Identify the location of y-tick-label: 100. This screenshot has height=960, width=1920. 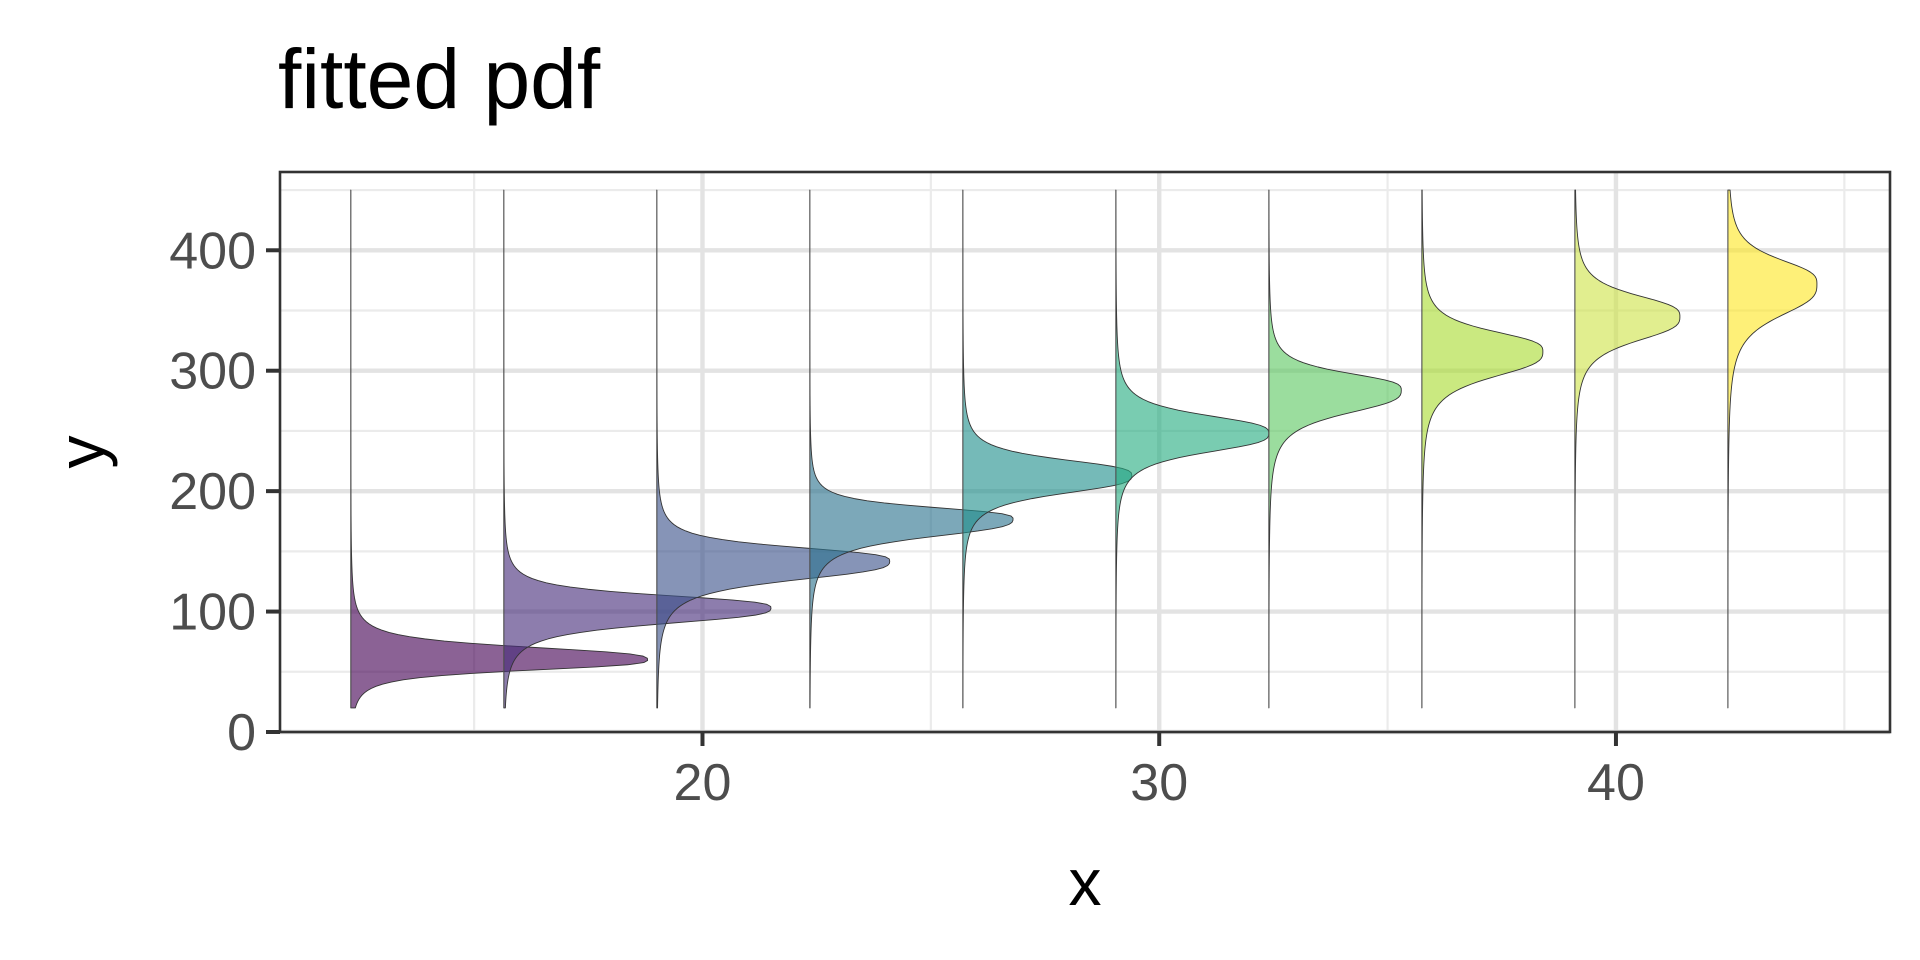
(212, 613).